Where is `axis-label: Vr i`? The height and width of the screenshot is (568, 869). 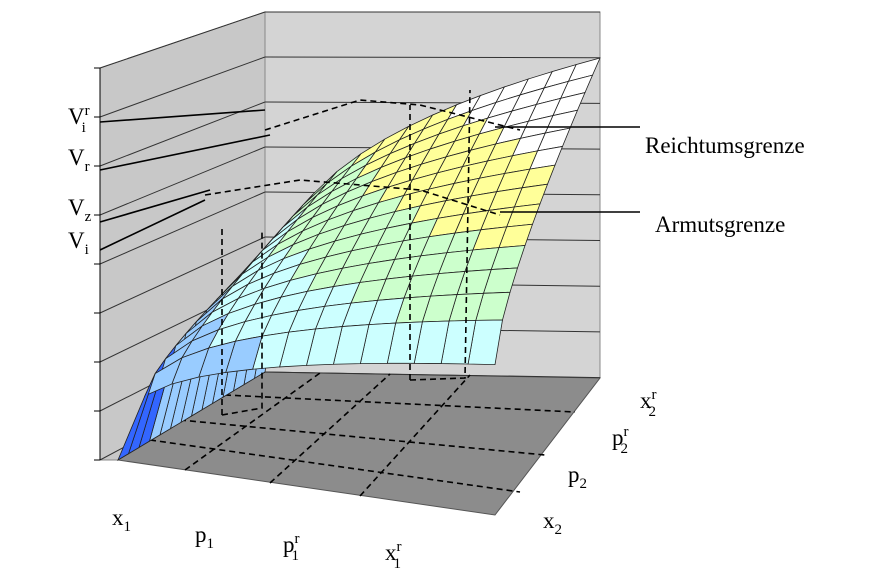 axis-label: Vr i is located at coordinates (79, 119).